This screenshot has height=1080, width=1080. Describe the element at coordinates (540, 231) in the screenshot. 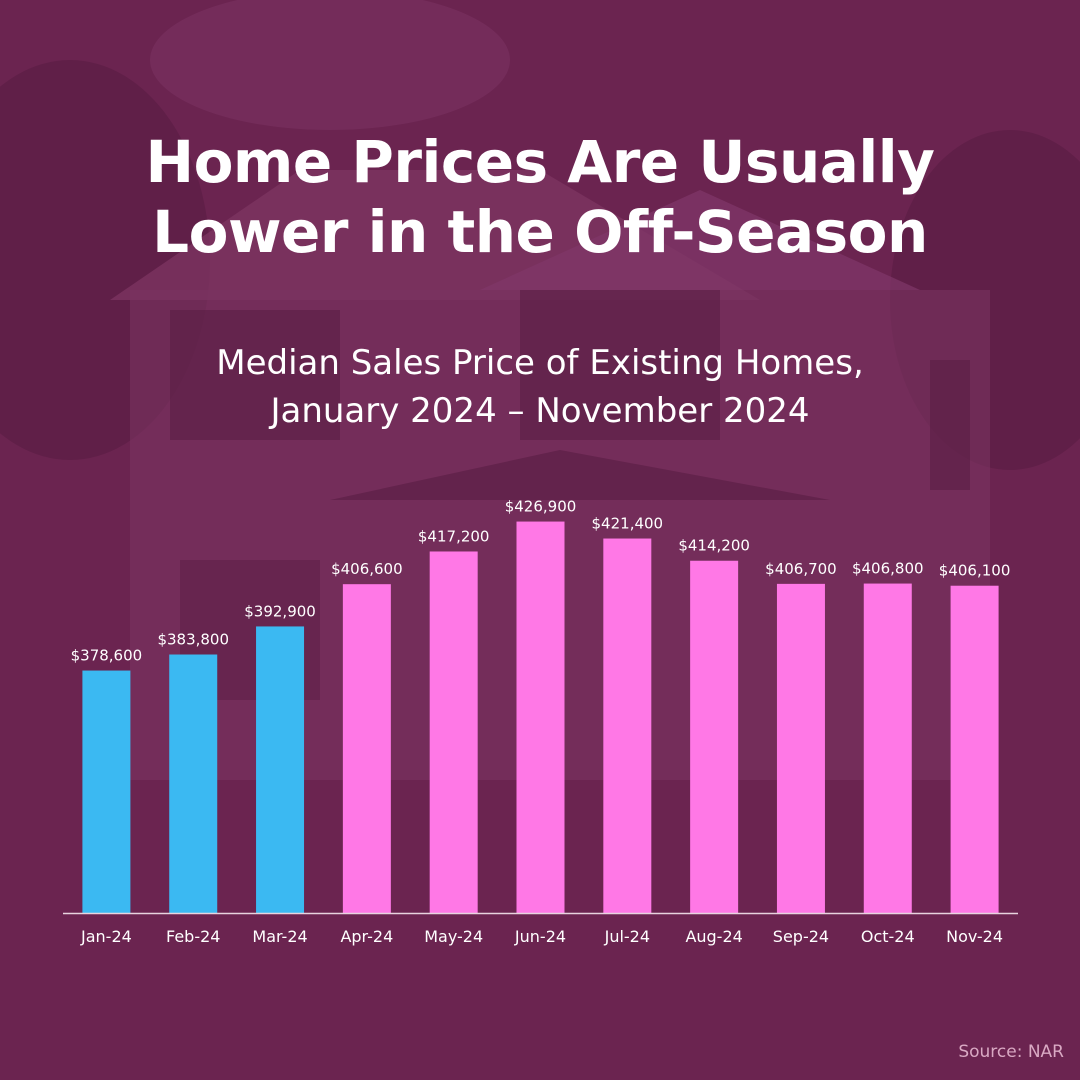

I see `chart-title-line2: Lower in the Off-Season` at that location.